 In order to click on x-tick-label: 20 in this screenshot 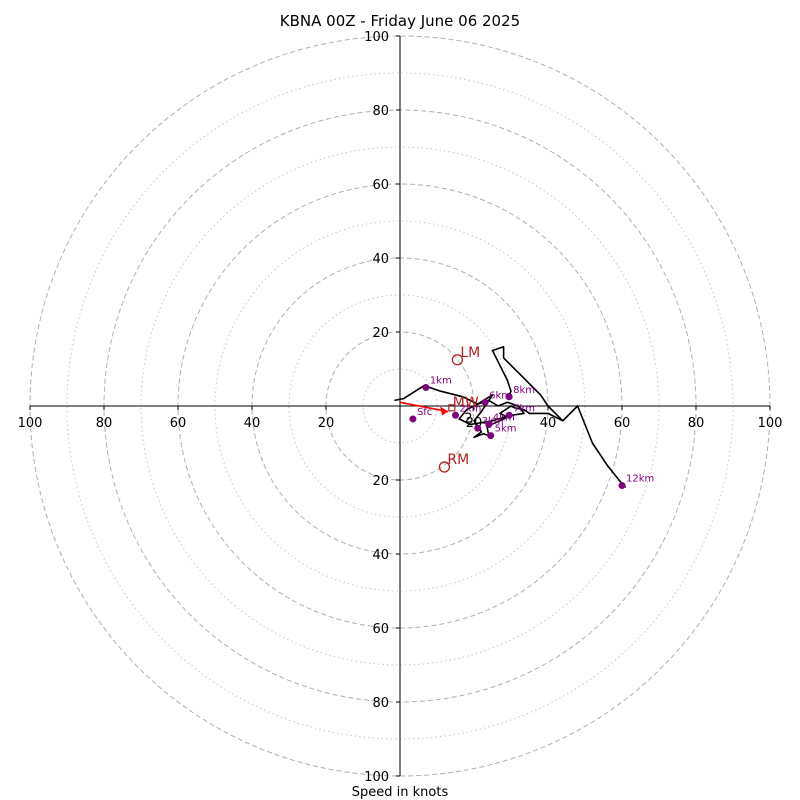, I will do `click(326, 423)`.